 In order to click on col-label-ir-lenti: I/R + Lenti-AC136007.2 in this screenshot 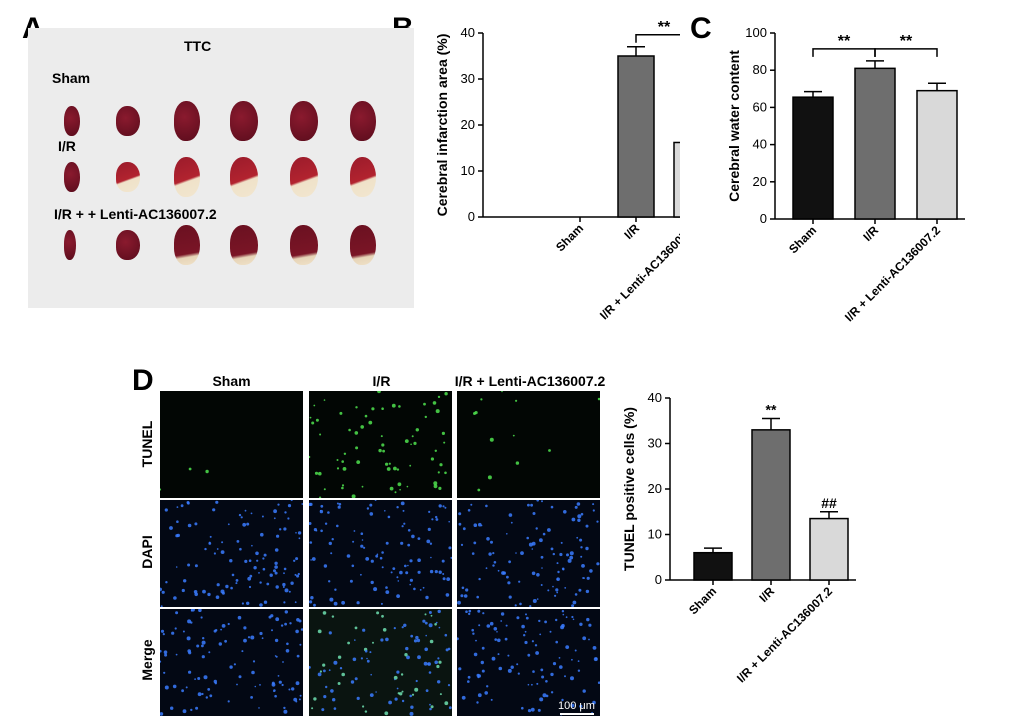, I will do `click(530, 381)`.